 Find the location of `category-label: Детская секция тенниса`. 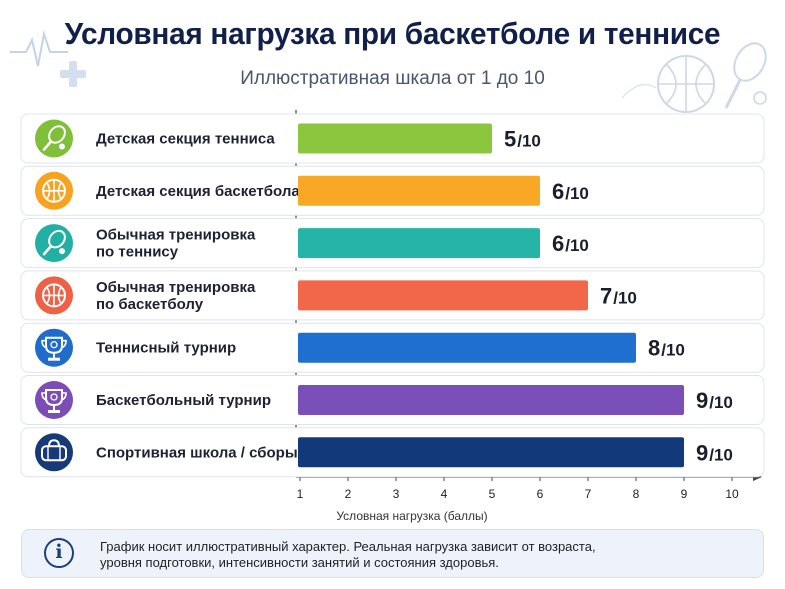

category-label: Детская секция тенниса is located at coordinates (185, 139).